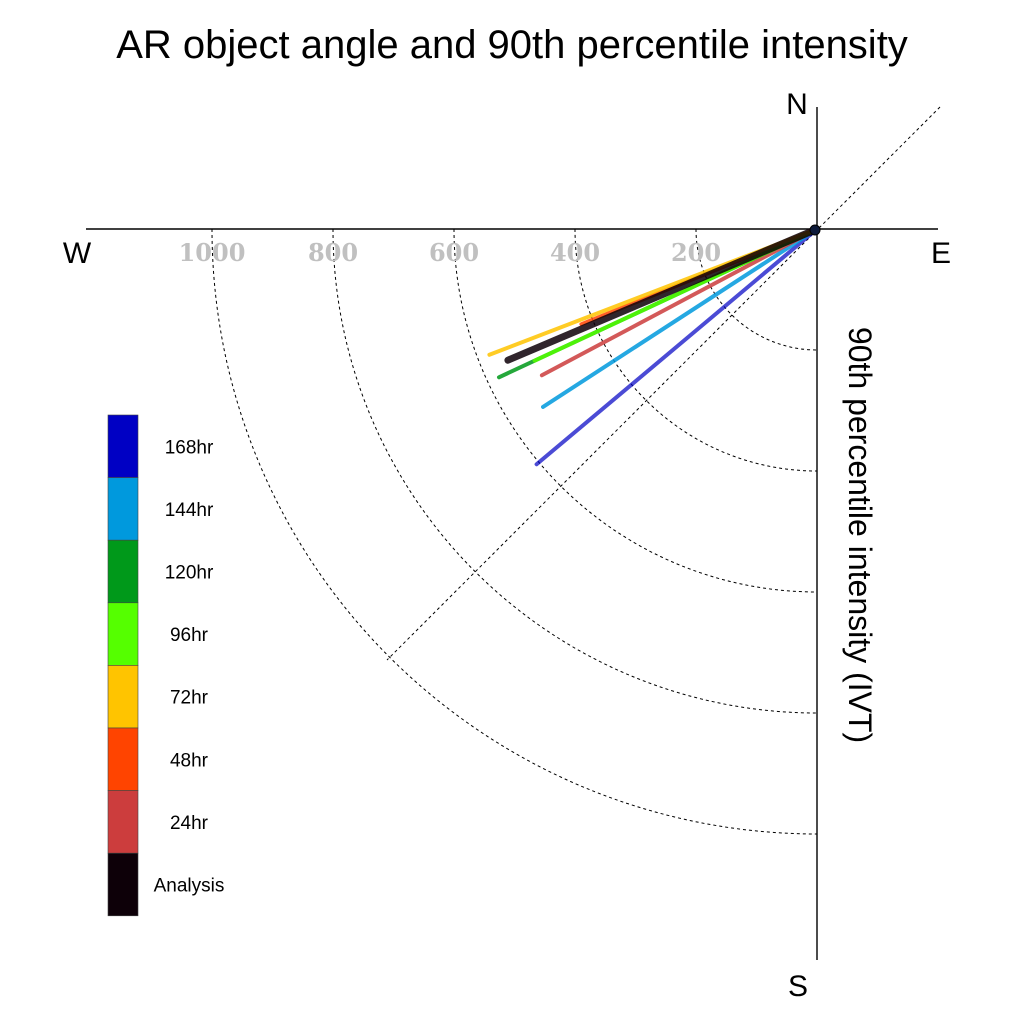 The width and height of the screenshot is (1024, 1024). I want to click on legend-label-analysis: Analysis, so click(189, 886).